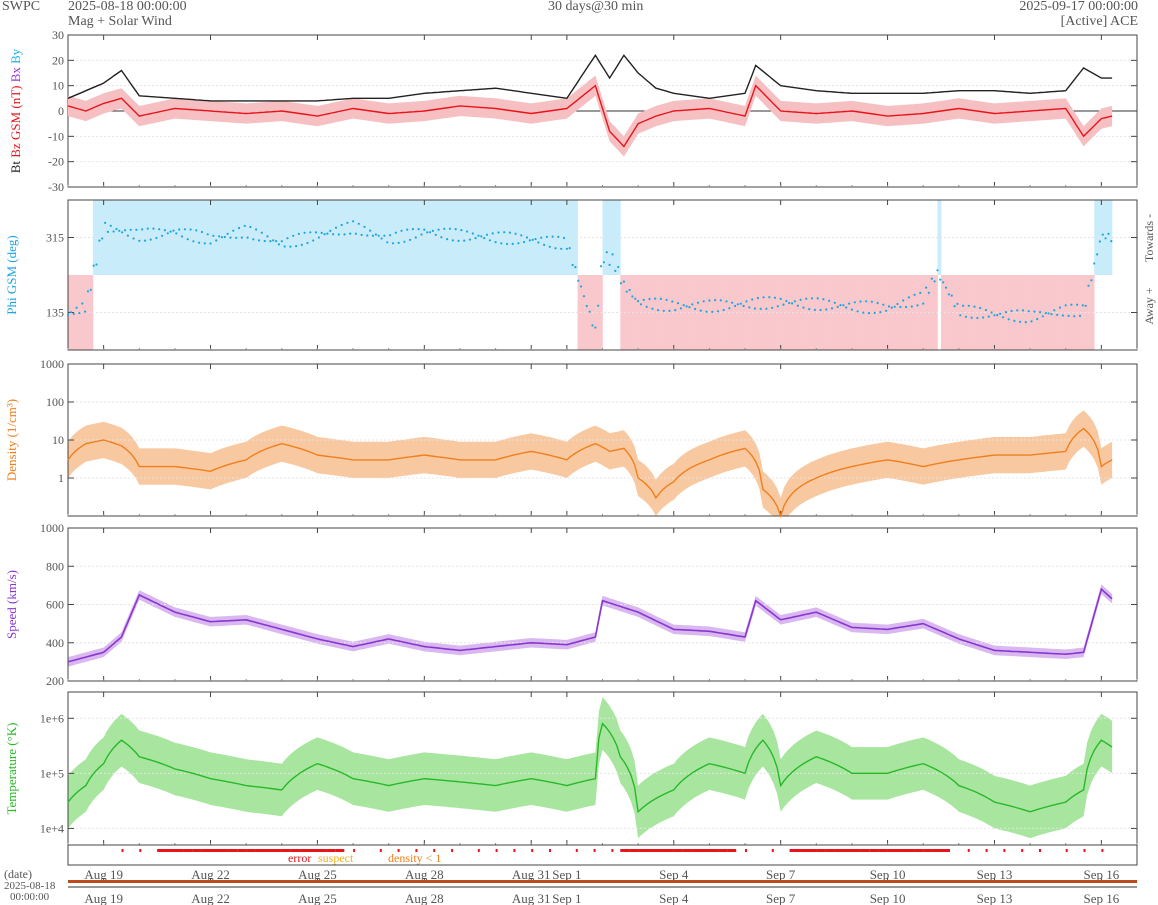 This screenshot has width=1158, height=905. What do you see at coordinates (103, 874) in the screenshot?
I see `x-tick-label-top: Aug 19` at bounding box center [103, 874].